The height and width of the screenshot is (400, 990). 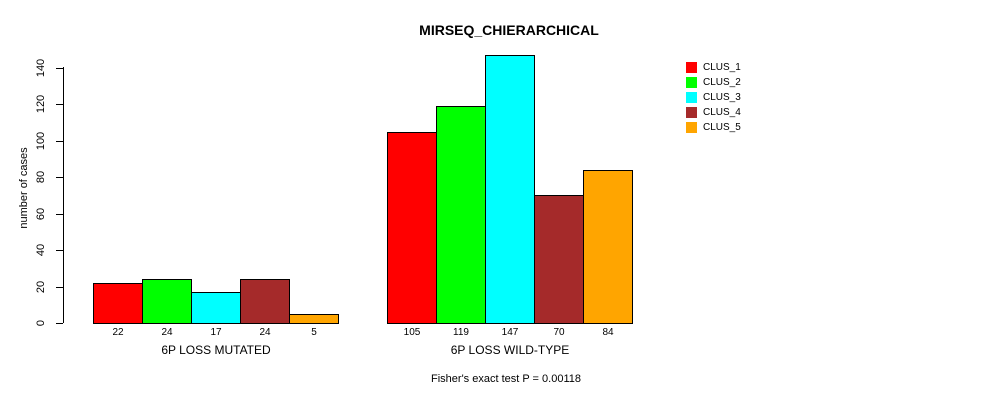 What do you see at coordinates (559, 259) in the screenshot?
I see `bar-clus_4-wild-type` at bounding box center [559, 259].